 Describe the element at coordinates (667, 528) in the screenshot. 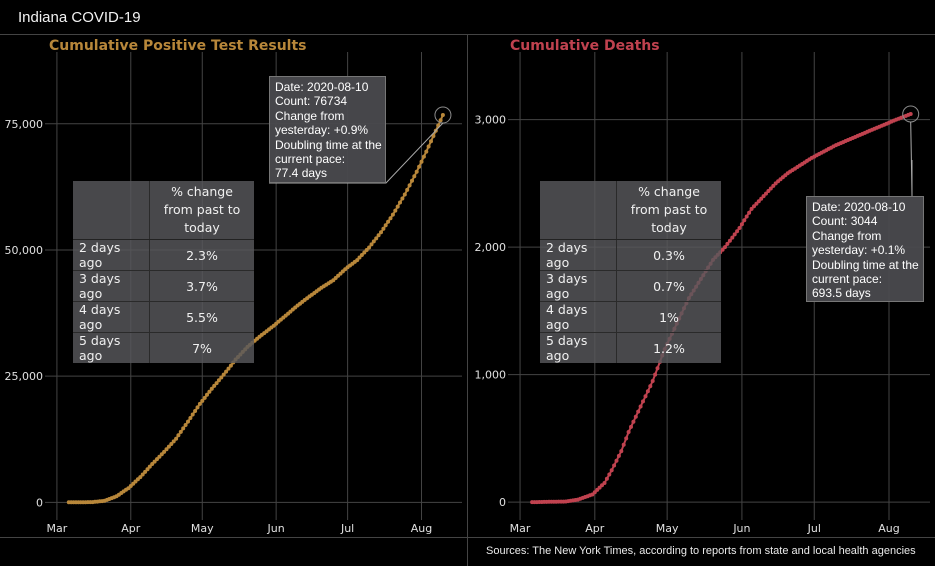

I see `x-tick-label: May` at that location.